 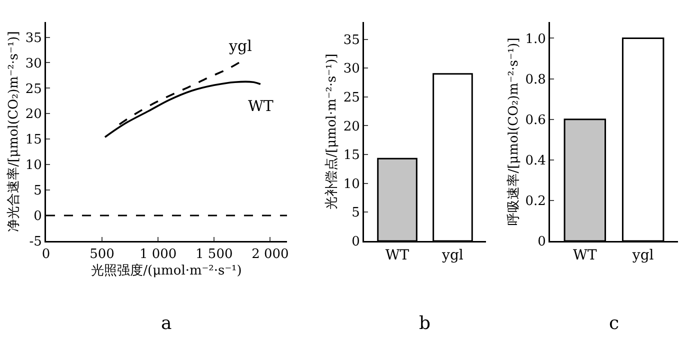 I want to click on text: b, so click(x=425, y=323).